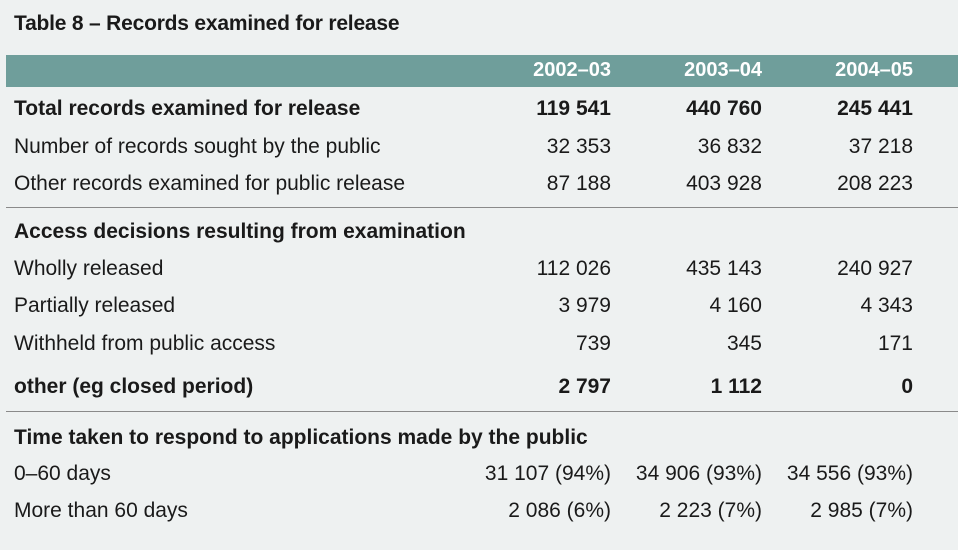  I want to click on table-title: Table 8 – Records examined for release, so click(207, 23).